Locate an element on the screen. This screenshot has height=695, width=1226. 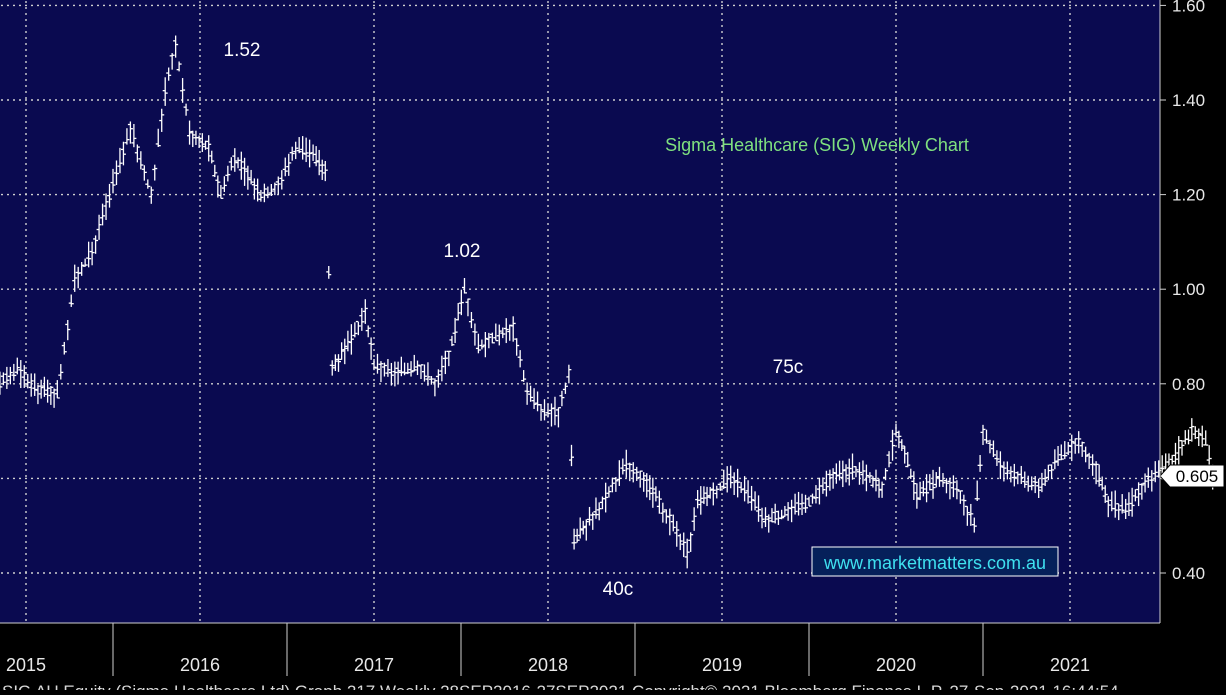
y-tick-label: 1.00 is located at coordinates (1188, 289).